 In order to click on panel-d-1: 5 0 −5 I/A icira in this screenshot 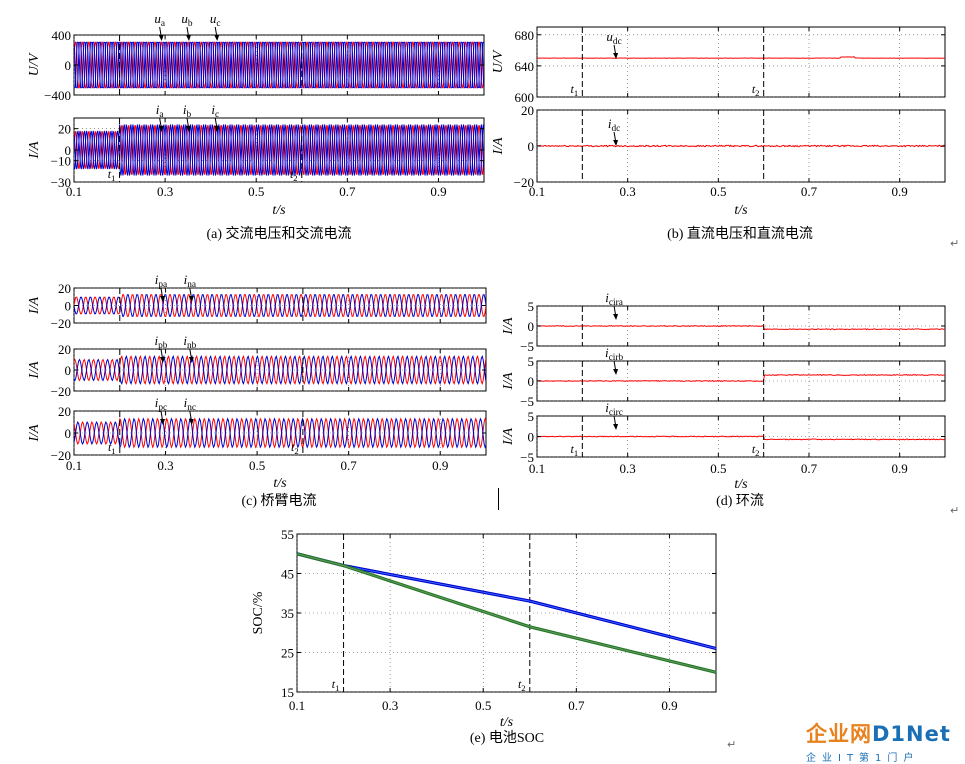, I will do `click(723, 322)`.